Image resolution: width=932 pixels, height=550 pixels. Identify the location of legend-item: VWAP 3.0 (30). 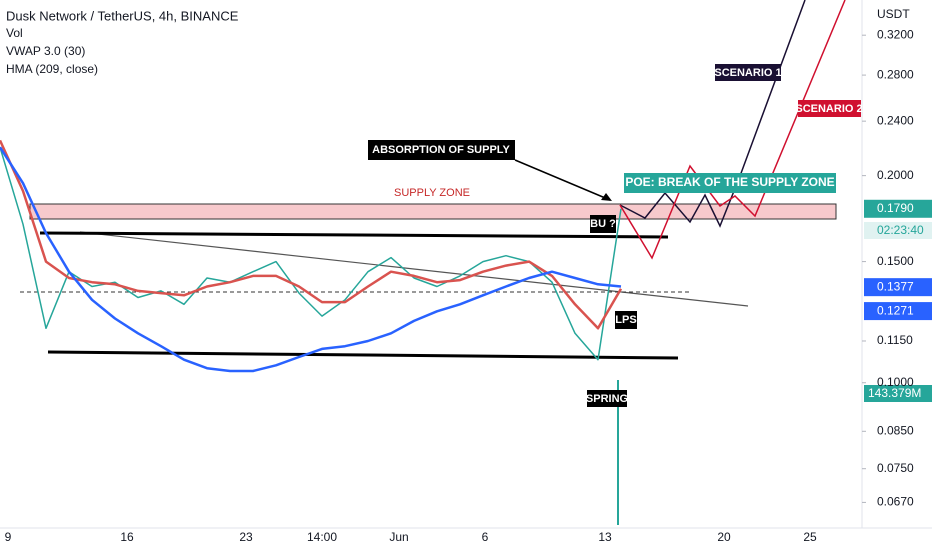
(45, 51).